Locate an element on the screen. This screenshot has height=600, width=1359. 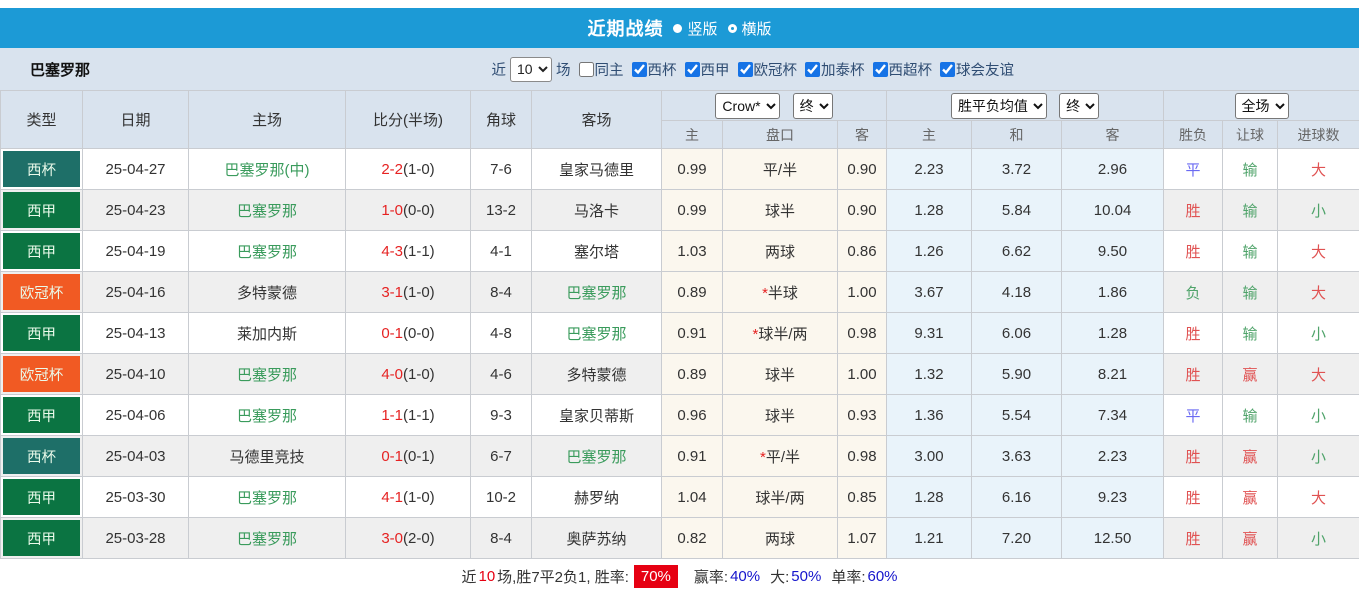
league-filter-xichaobei: 西超杯 is located at coordinates (901, 69).